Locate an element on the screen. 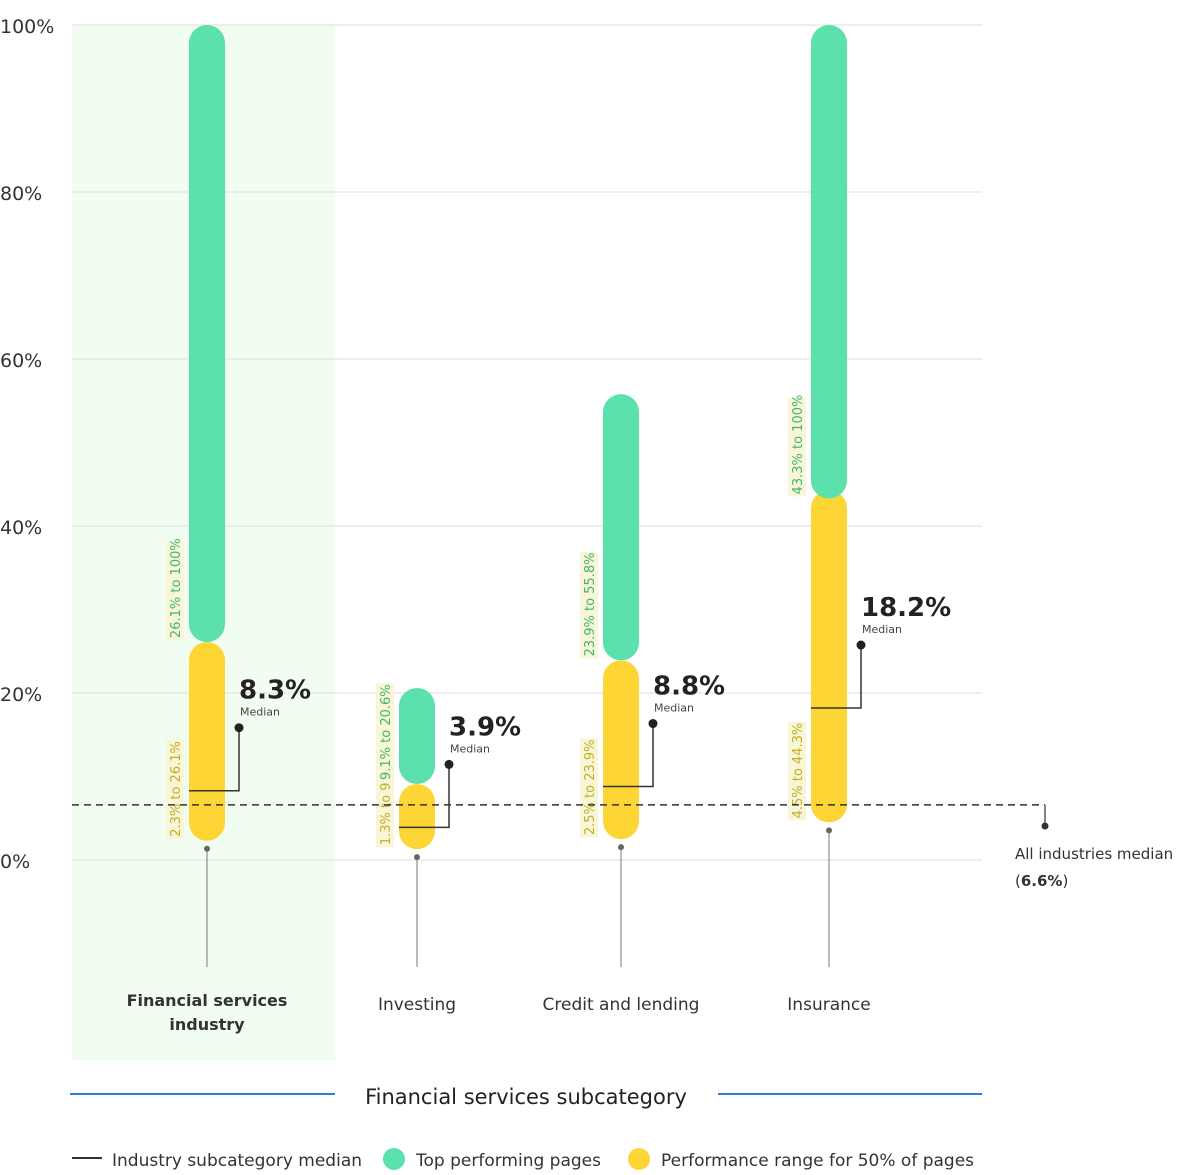 The width and height of the screenshot is (1200, 1175). range-label: 2.5% to 23.9% is located at coordinates (590, 787).